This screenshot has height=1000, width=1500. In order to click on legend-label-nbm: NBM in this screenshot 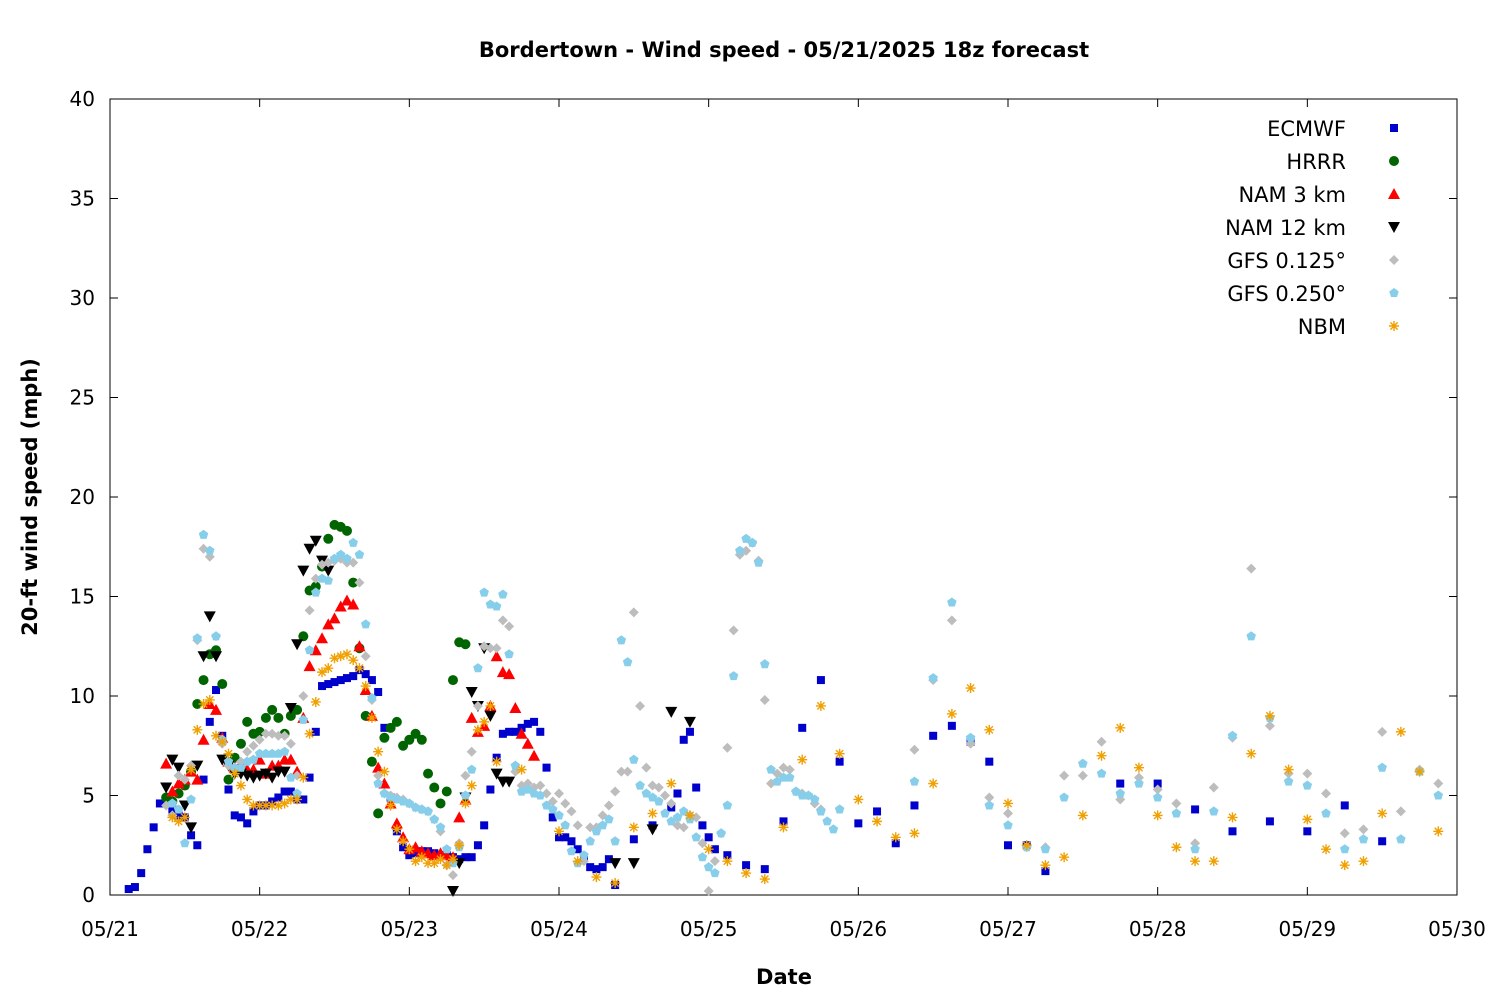, I will do `click(1322, 327)`.